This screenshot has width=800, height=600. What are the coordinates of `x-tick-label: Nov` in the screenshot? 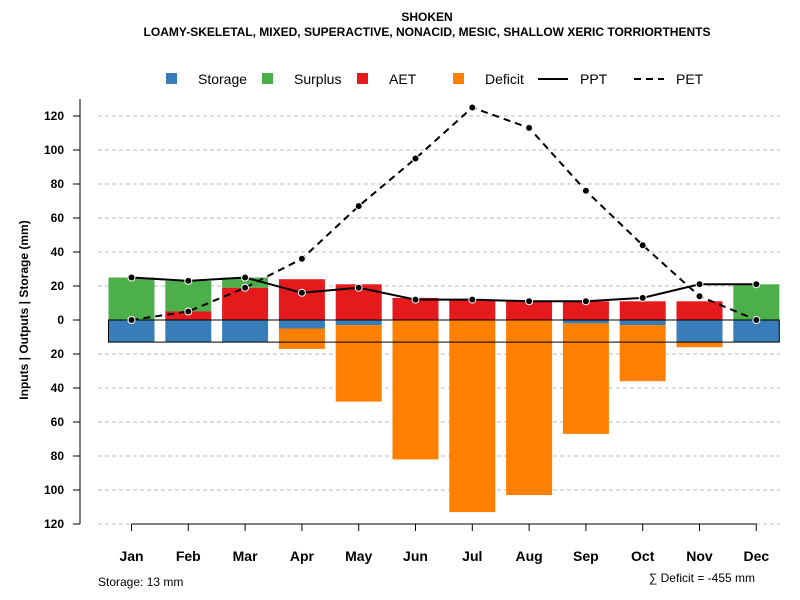 It's located at (699, 556).